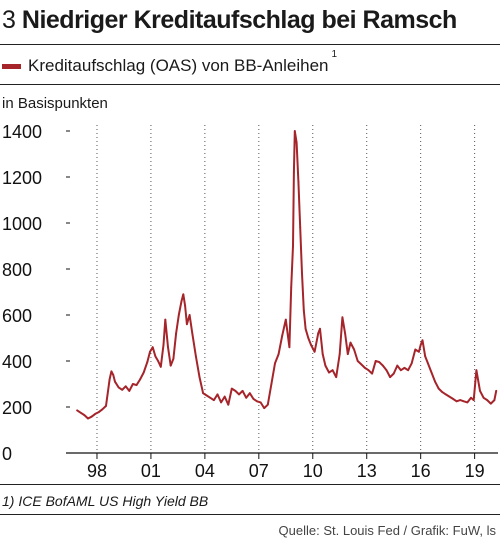  Describe the element at coordinates (367, 471) in the screenshot. I see `x-tick-label: 13` at that location.